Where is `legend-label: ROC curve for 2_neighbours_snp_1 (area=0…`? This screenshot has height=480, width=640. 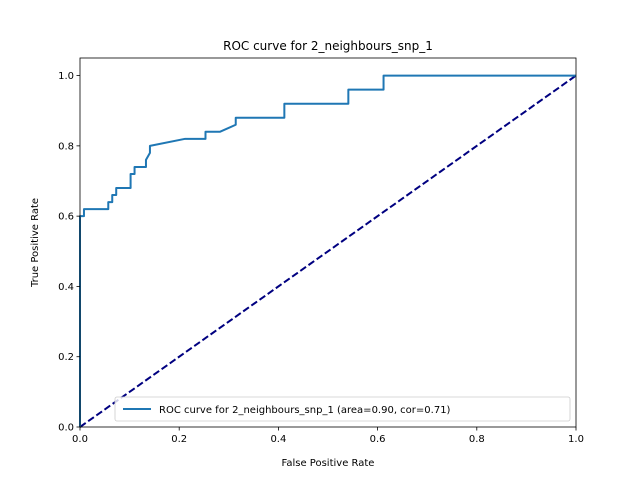 legend-label: ROC curve for 2_neighbours_snp_1 (area=0… is located at coordinates (305, 410).